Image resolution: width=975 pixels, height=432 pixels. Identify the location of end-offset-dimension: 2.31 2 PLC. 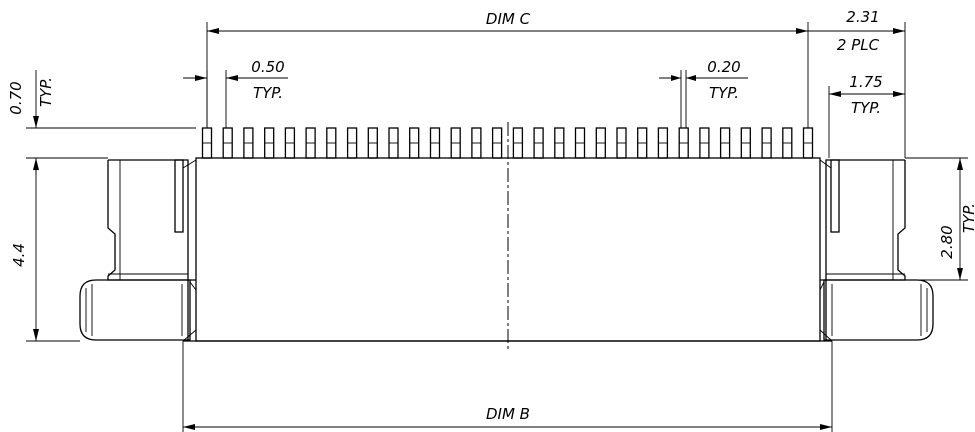
(857, 83).